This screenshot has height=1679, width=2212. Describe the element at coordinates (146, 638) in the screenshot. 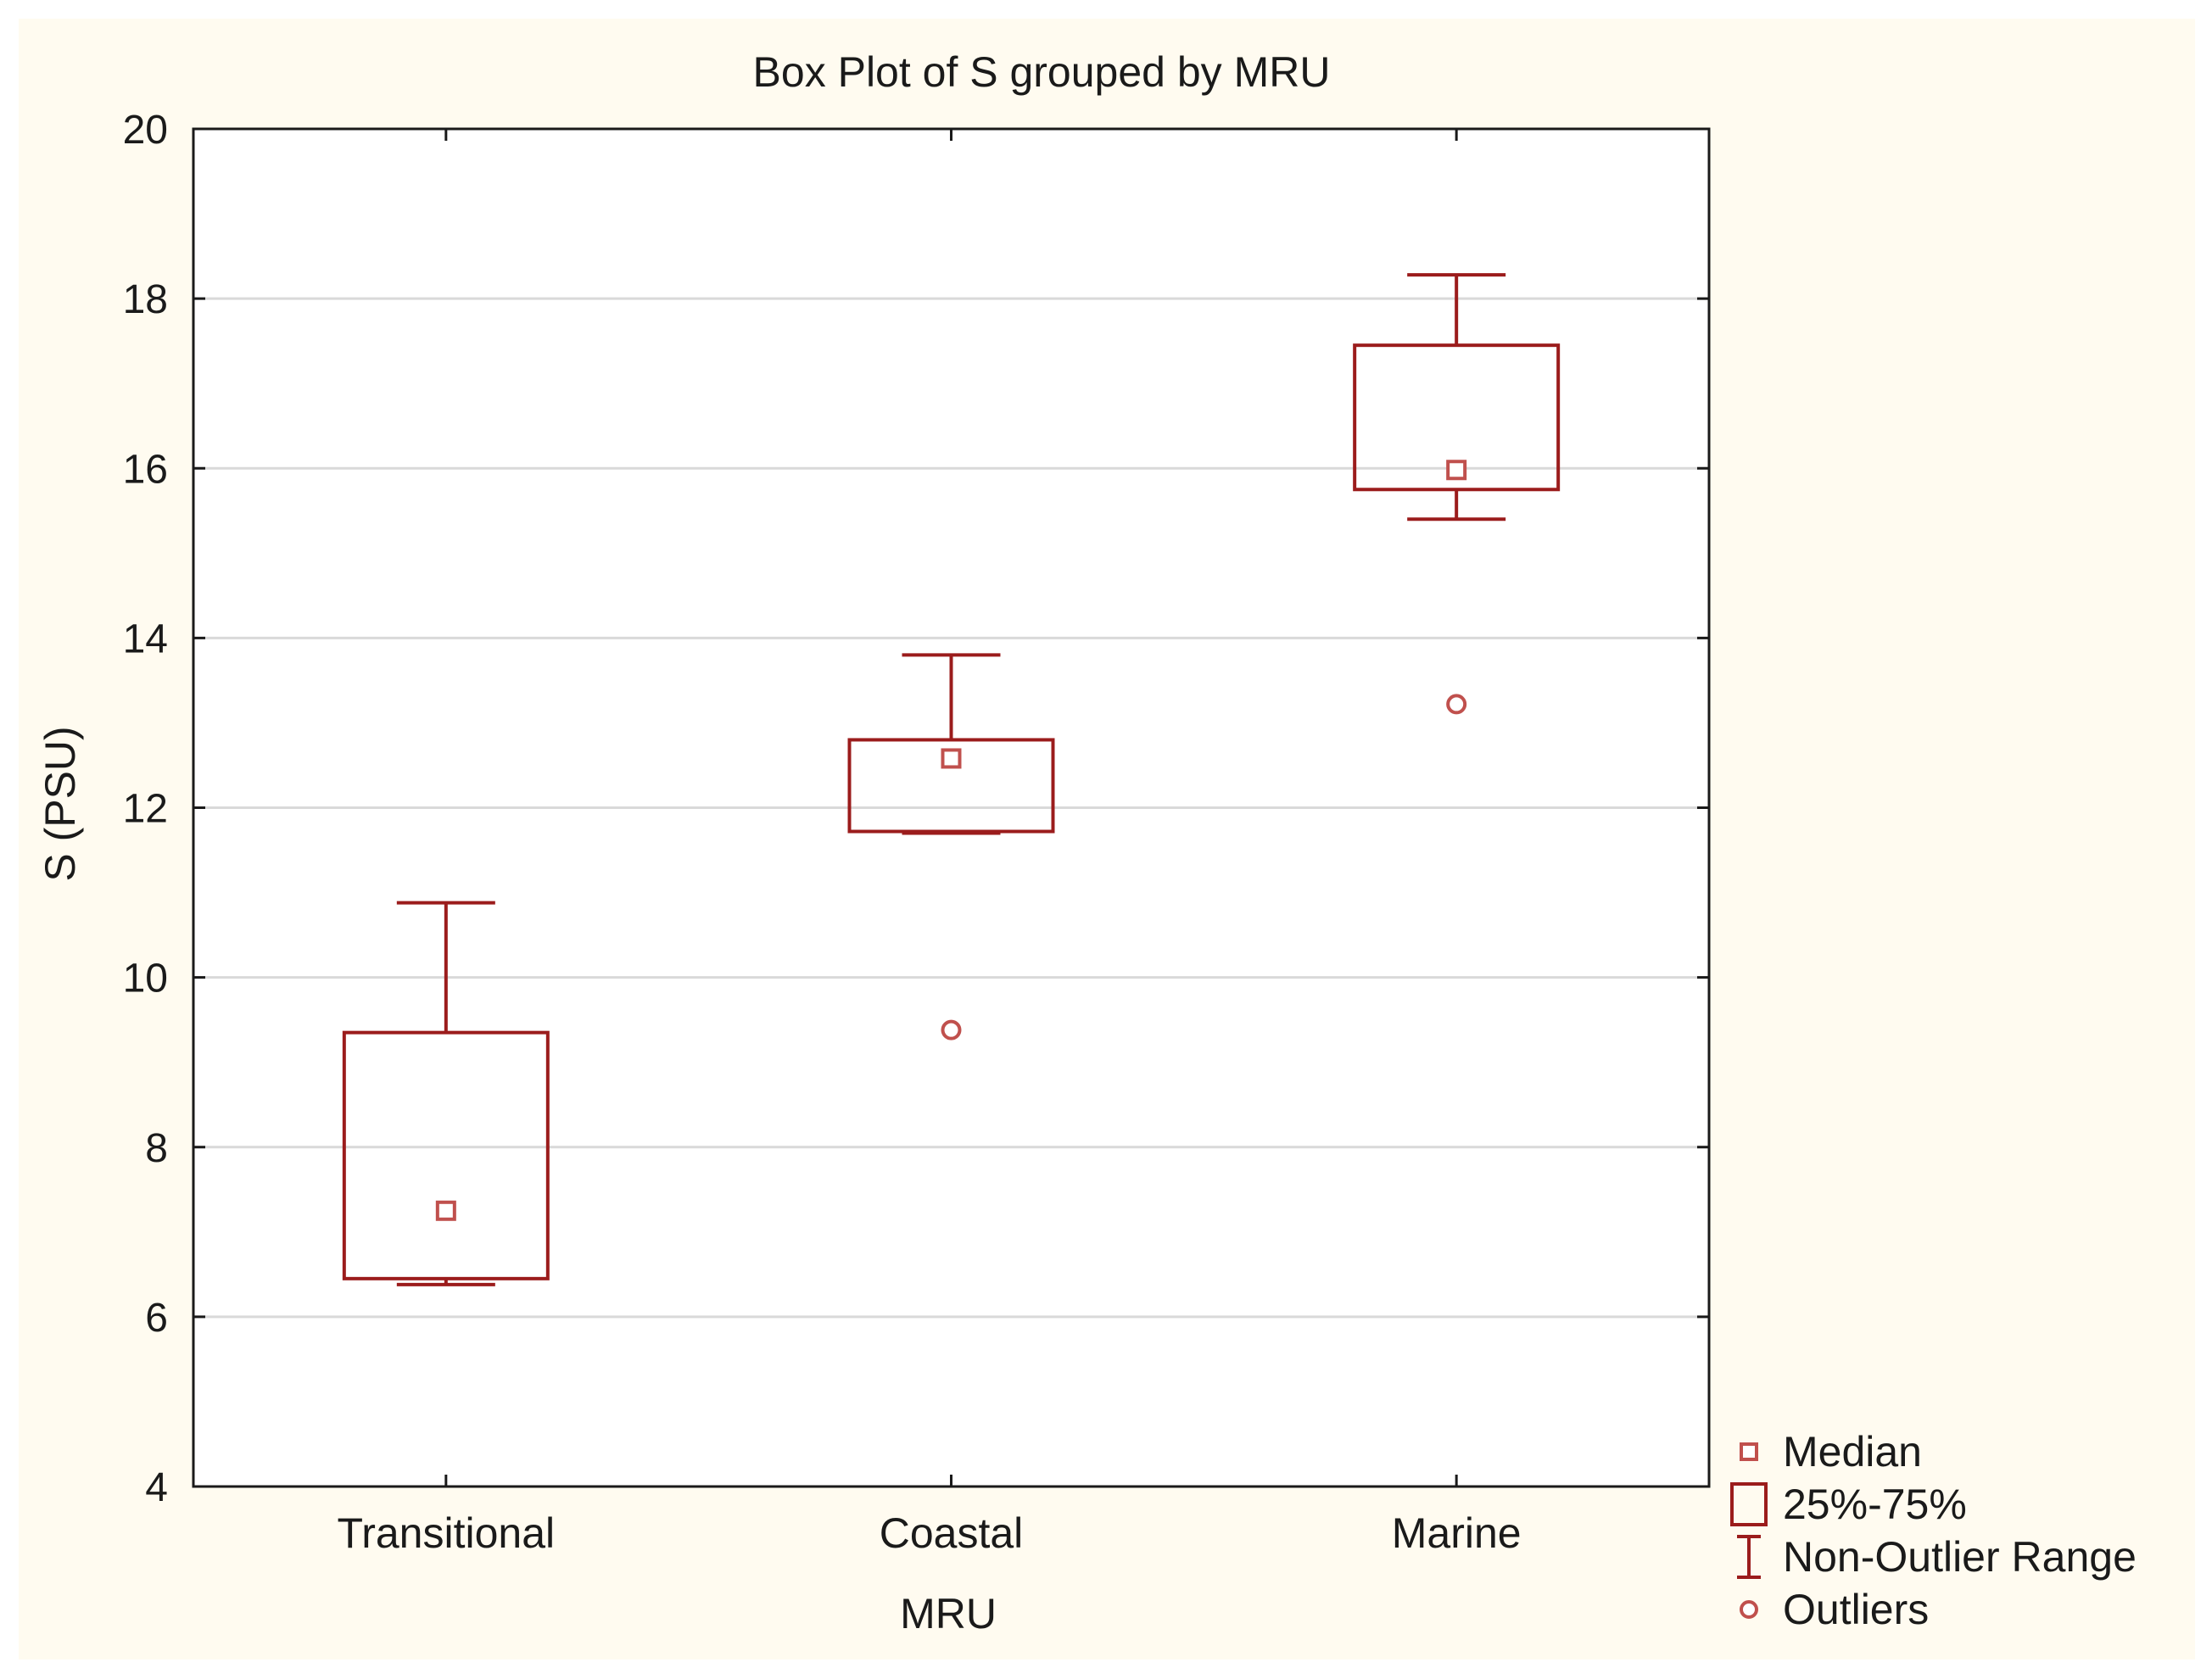

I see `y-tick-label: 14` at that location.